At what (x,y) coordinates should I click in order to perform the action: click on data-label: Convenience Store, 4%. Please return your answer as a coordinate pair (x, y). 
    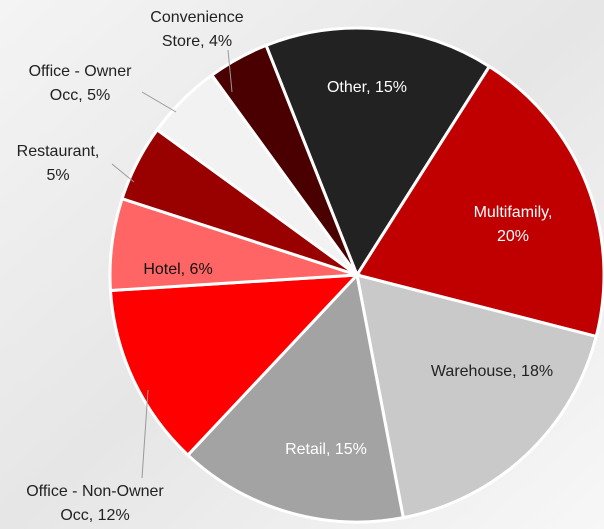
    Looking at the image, I should click on (197, 29).